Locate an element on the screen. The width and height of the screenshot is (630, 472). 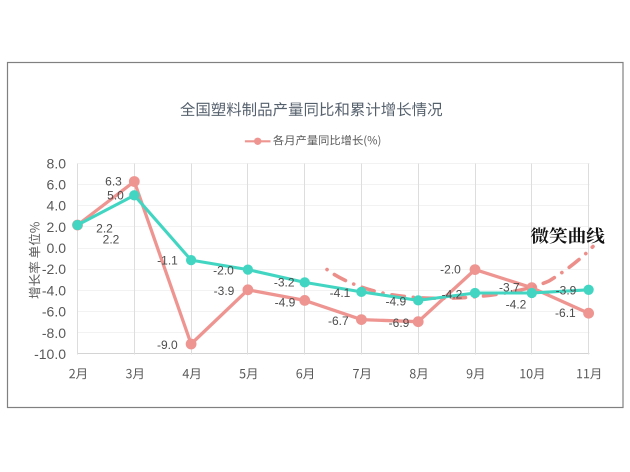
svg-text: -8.0 is located at coordinates (54, 333).